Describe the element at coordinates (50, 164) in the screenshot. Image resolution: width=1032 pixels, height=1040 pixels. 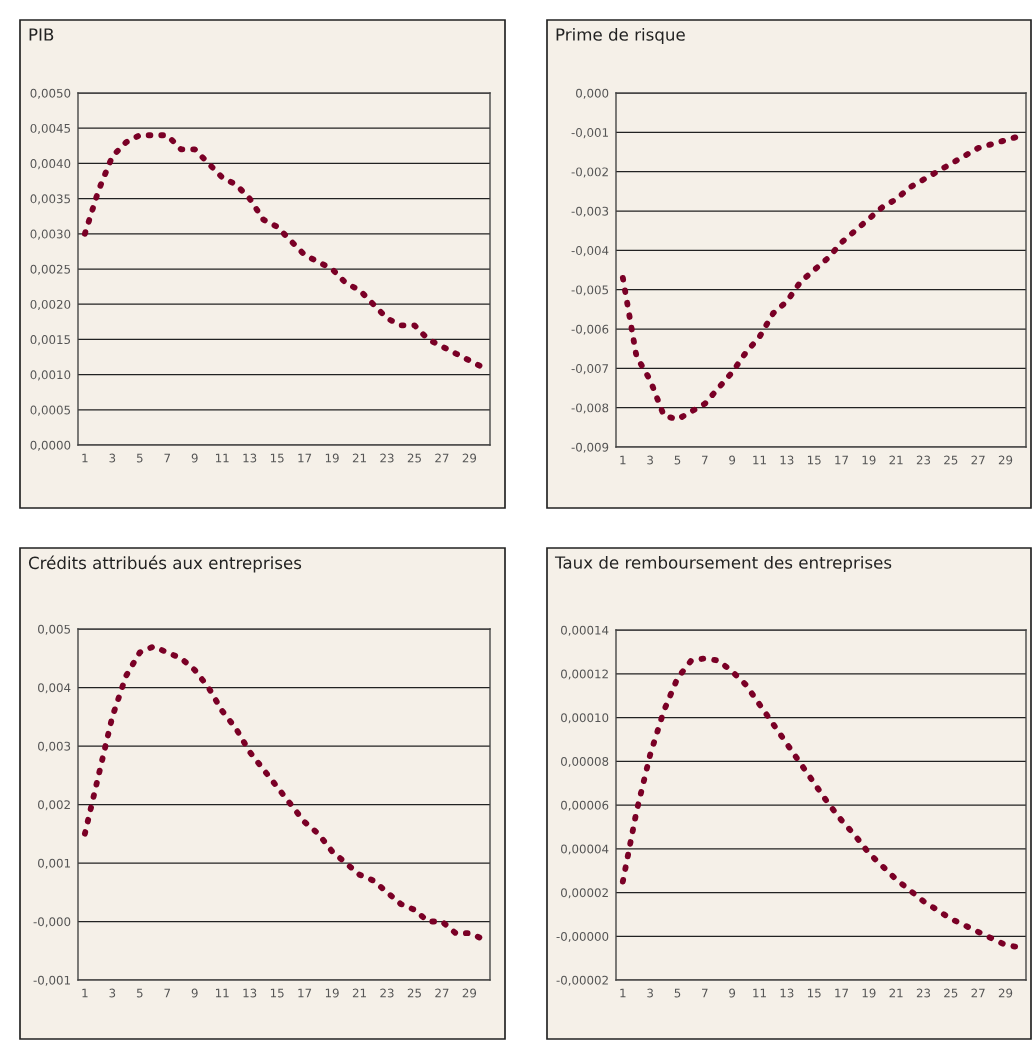
I see `y-tick-label: 0,0040` at that location.